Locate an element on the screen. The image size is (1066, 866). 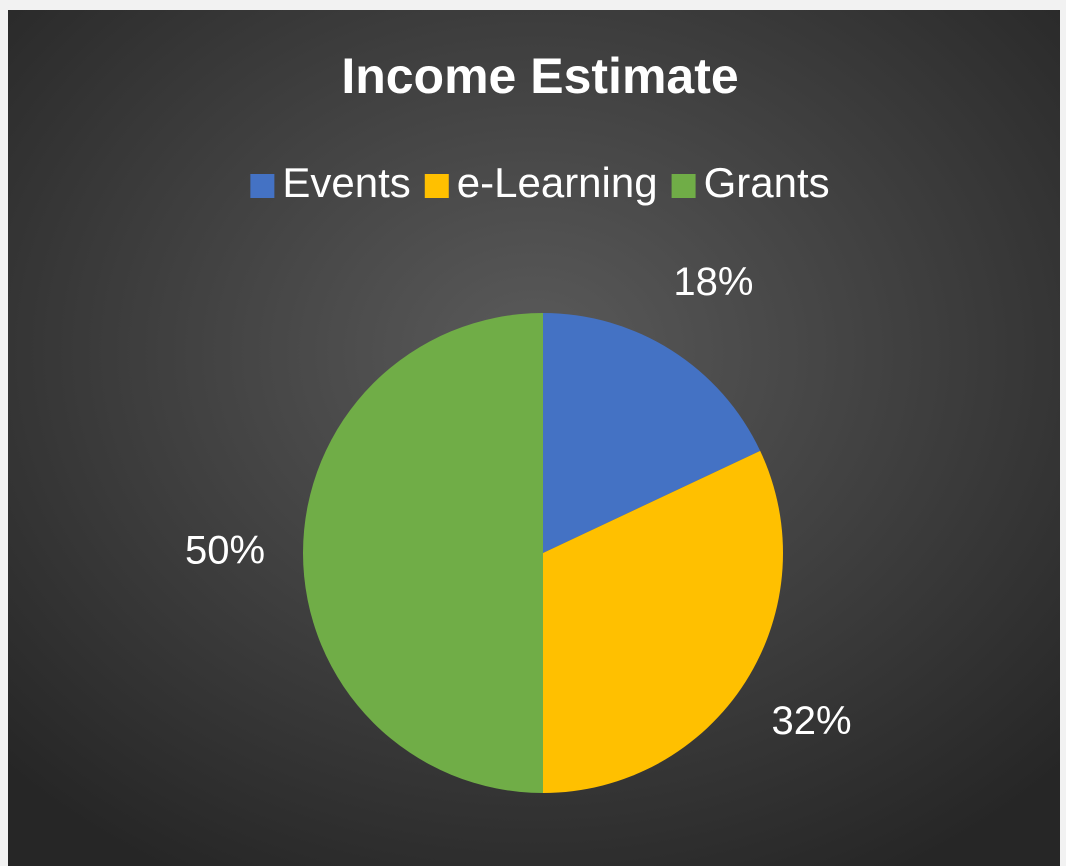
data-label: 18% is located at coordinates (713, 282).